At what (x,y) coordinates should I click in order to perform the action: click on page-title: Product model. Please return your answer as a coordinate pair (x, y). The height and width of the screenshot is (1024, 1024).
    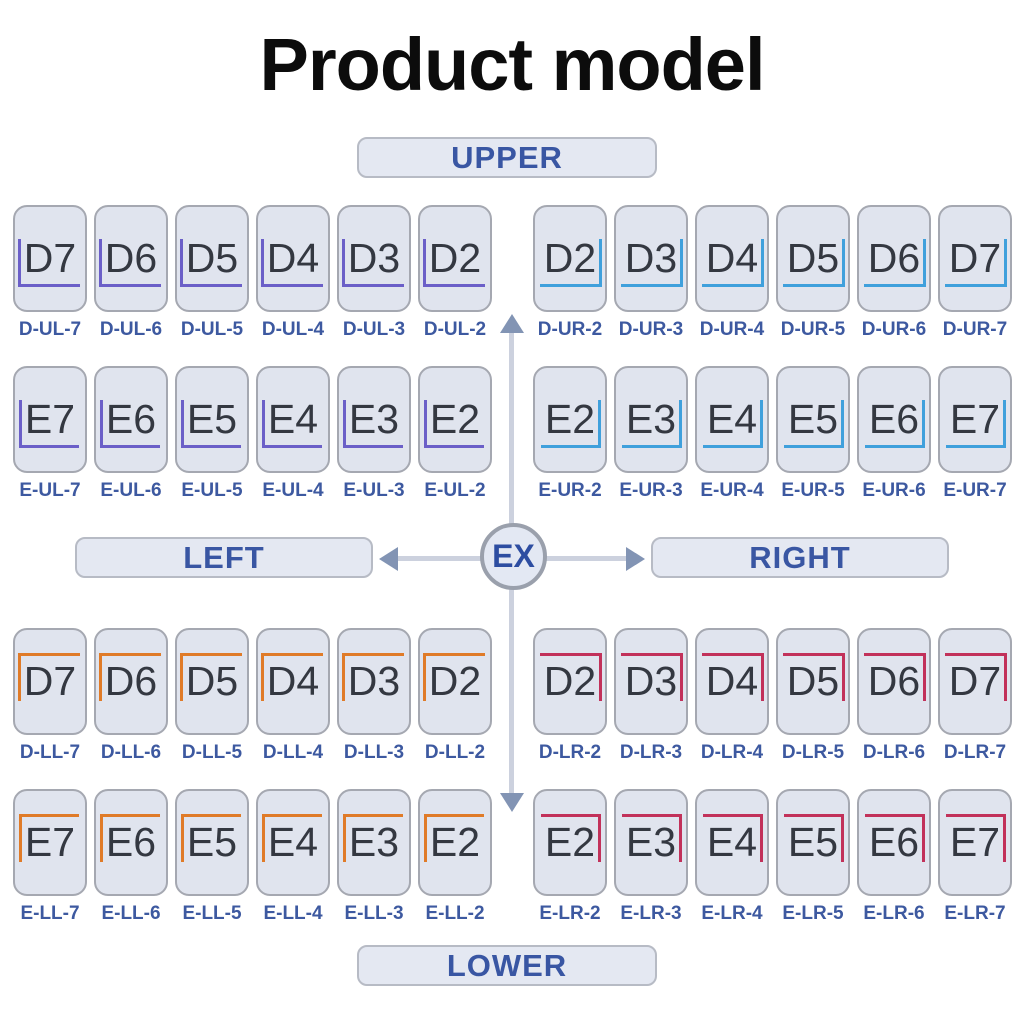
    Looking at the image, I should click on (512, 64).